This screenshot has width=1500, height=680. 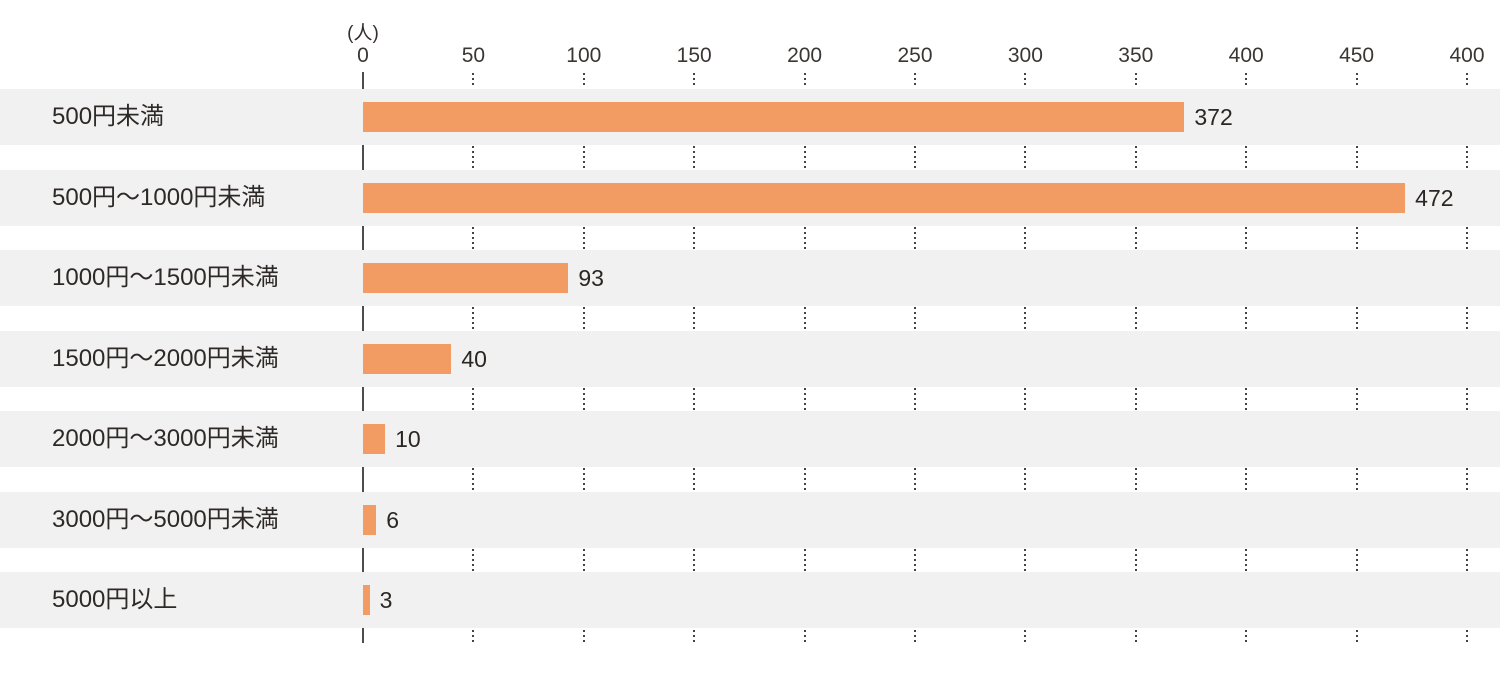 What do you see at coordinates (750, 358) in the screenshot?
I see `row-band: 1500円～2000円未満 40` at bounding box center [750, 358].